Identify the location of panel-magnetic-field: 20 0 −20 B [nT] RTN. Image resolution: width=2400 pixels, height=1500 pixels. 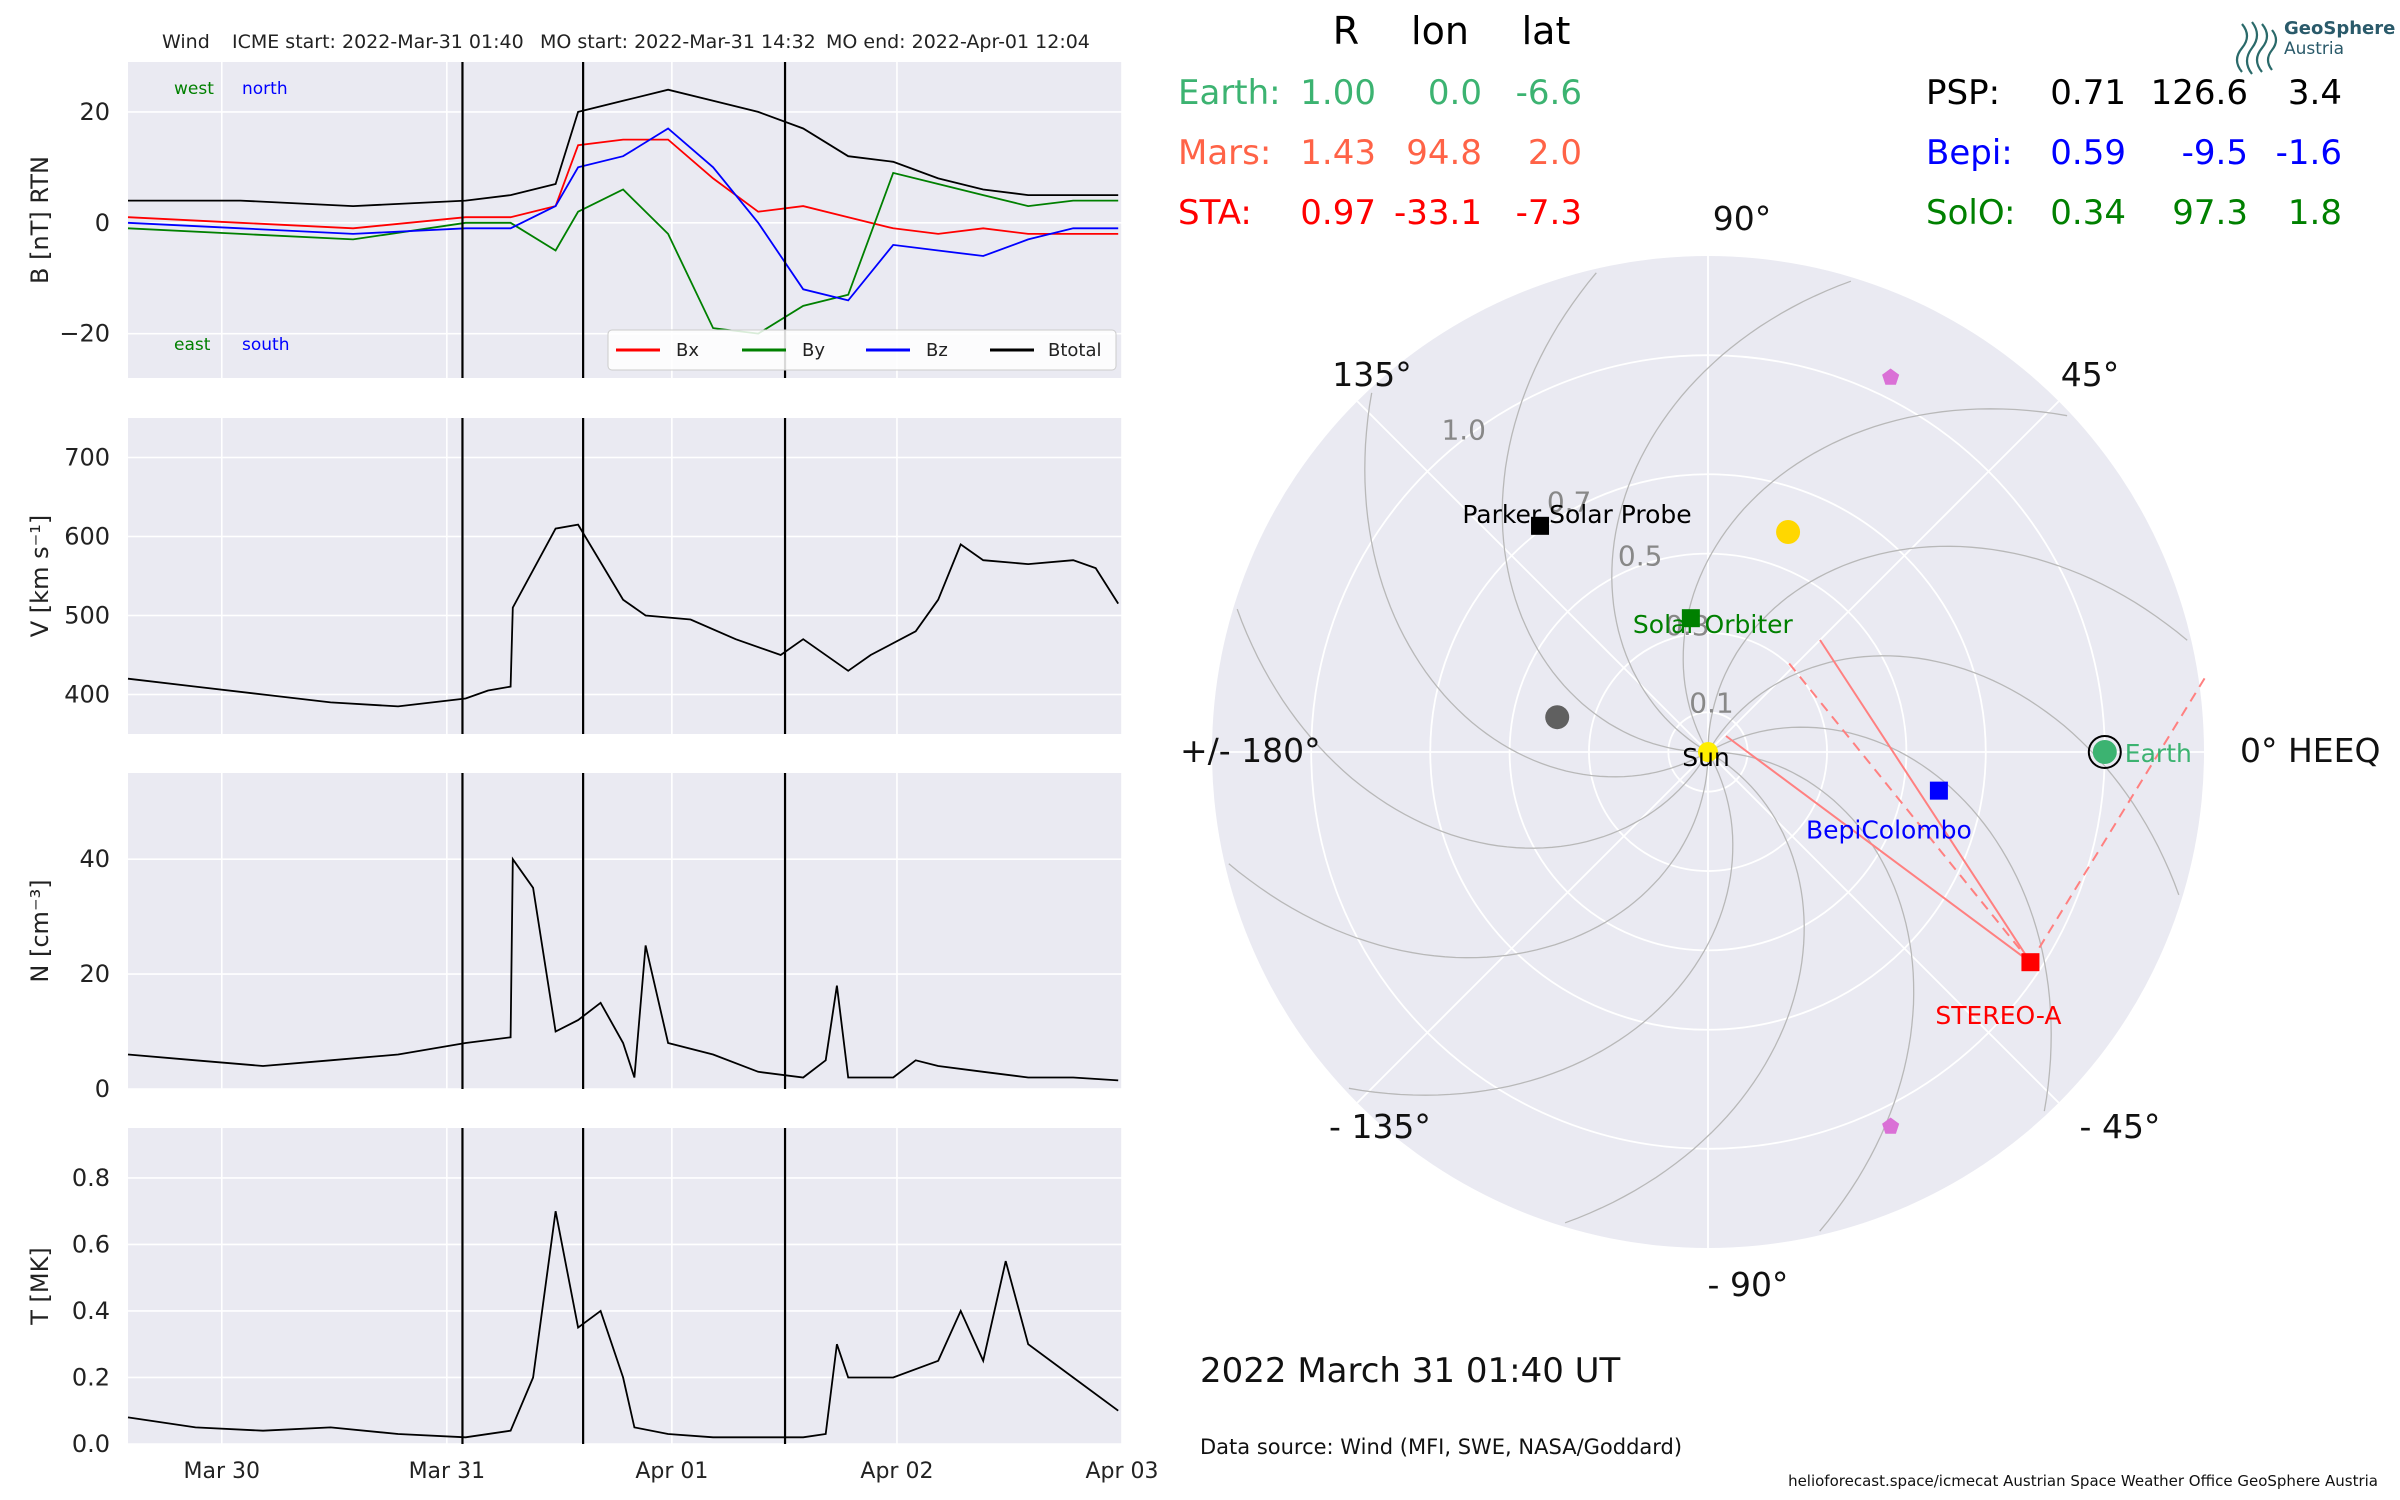
(574, 220).